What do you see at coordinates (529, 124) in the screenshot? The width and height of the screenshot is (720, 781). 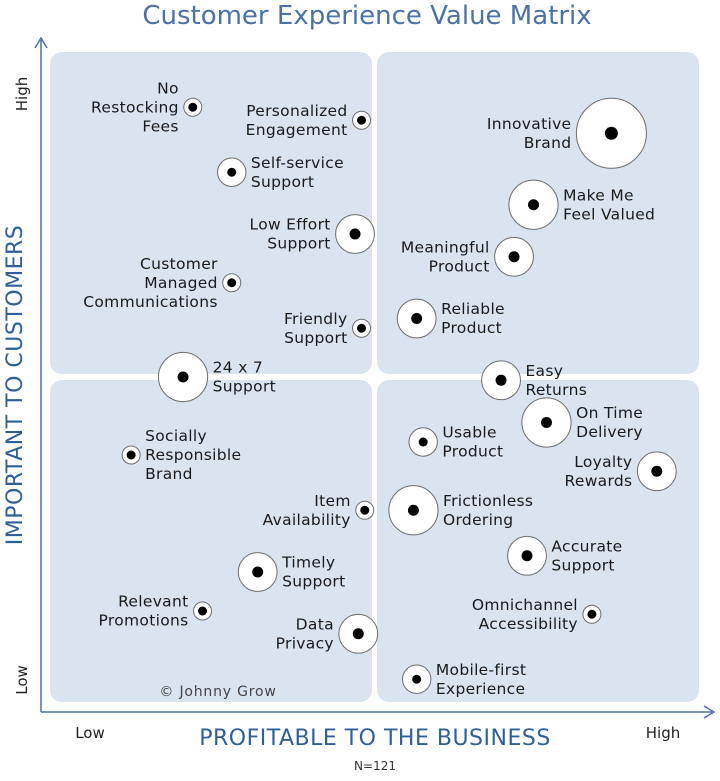 I see `point-label: Innovative` at bounding box center [529, 124].